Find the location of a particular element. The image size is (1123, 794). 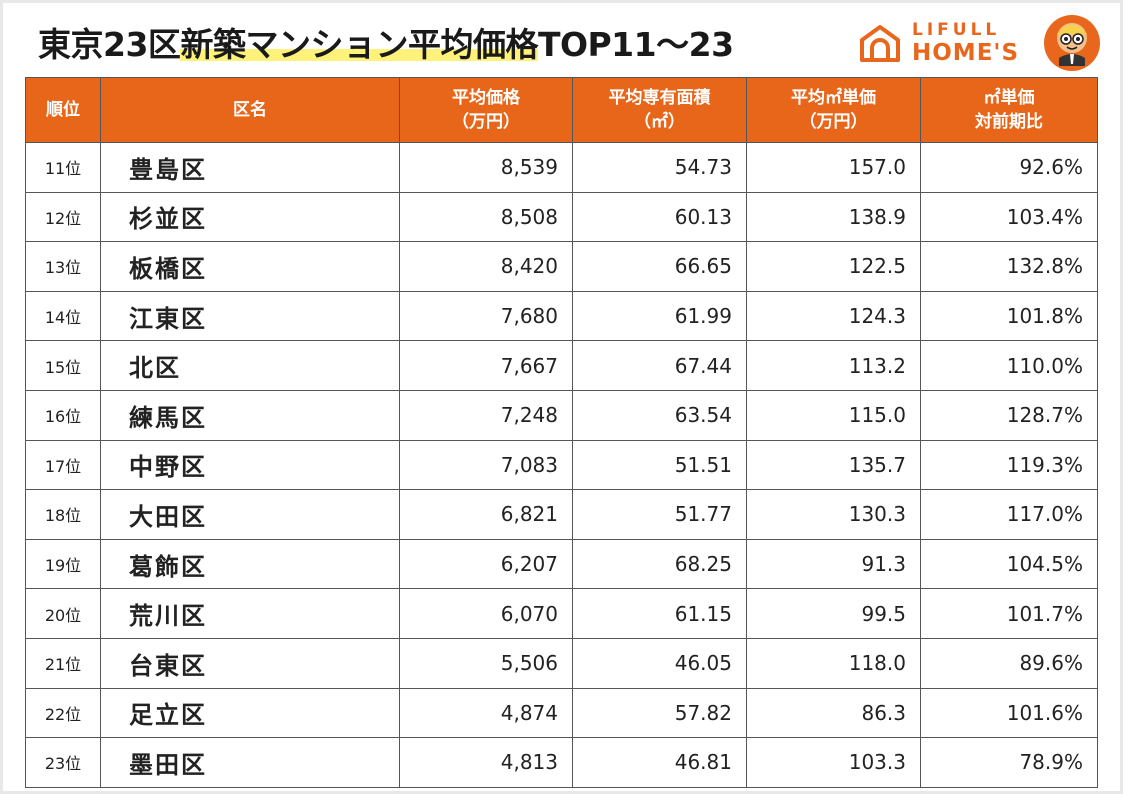

unit-price-cell: 122.5 is located at coordinates (833, 266).